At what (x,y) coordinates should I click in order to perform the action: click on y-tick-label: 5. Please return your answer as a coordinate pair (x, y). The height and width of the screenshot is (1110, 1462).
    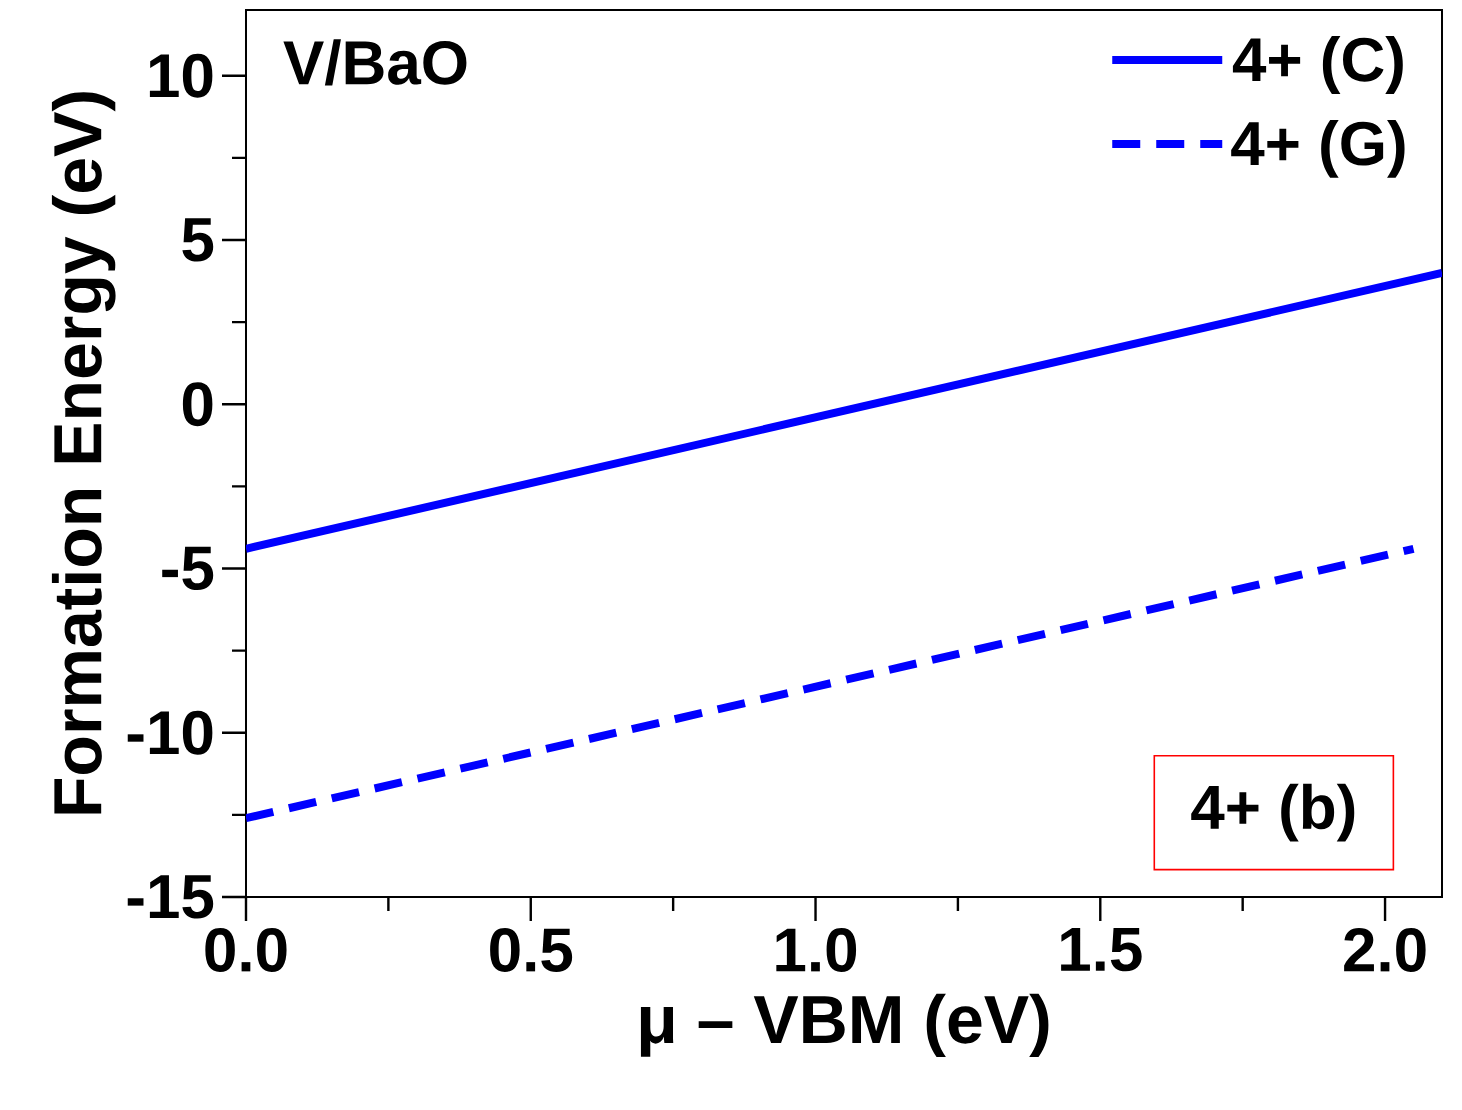
    Looking at the image, I should click on (198, 240).